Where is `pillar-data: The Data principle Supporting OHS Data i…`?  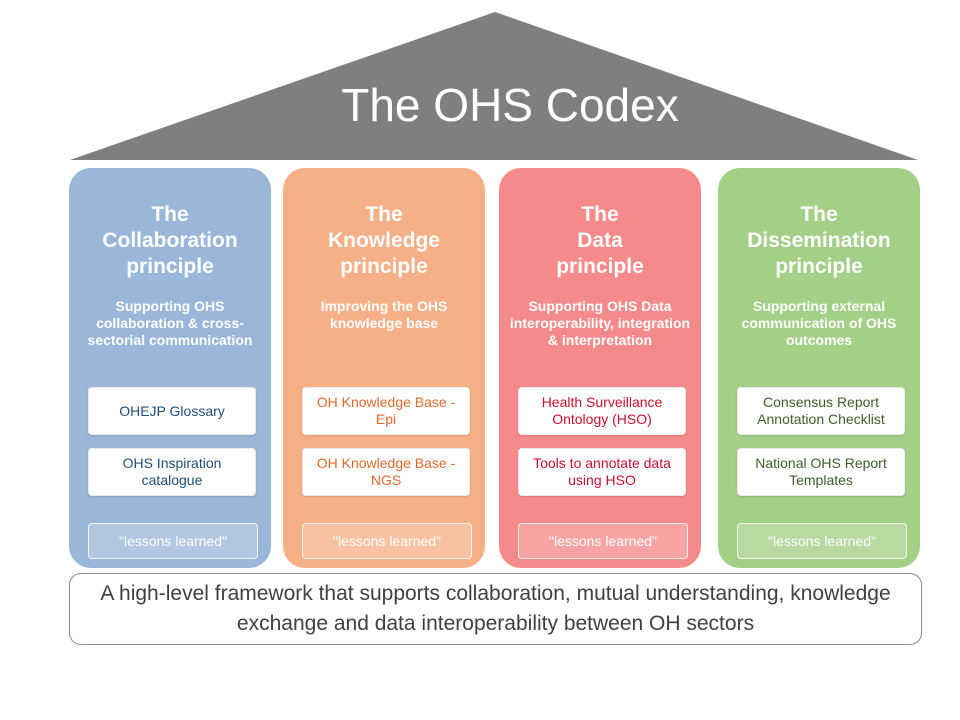
pillar-data: The Data principle Supporting OHS Data i… is located at coordinates (600, 368).